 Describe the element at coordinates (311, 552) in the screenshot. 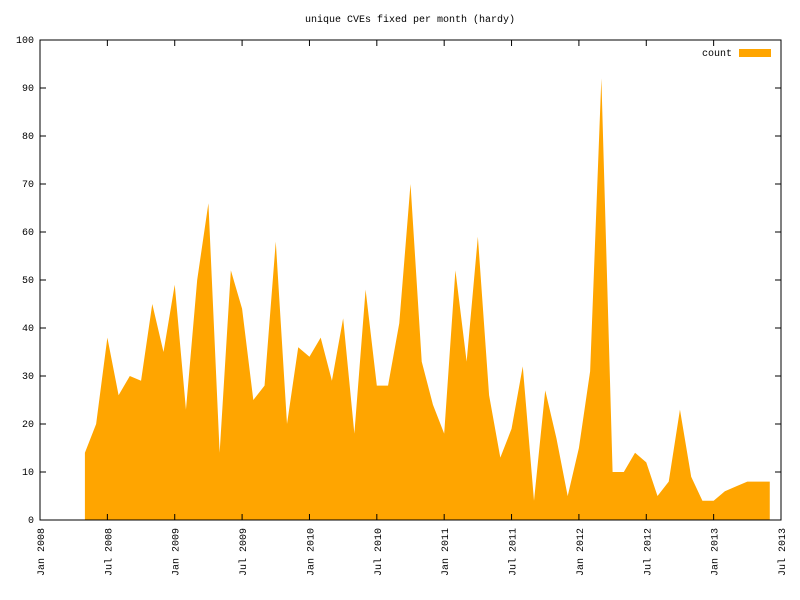

I see `x-tick-label: Jan 2010` at that location.